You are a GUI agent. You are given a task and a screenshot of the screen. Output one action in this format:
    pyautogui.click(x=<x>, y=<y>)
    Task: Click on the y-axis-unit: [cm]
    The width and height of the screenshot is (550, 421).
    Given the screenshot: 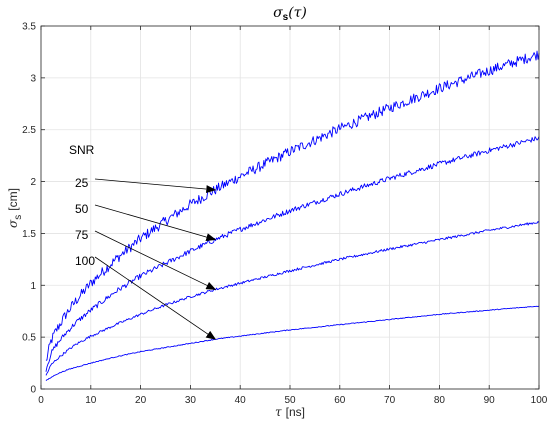 What is the action you would take?
    pyautogui.click(x=13, y=199)
    